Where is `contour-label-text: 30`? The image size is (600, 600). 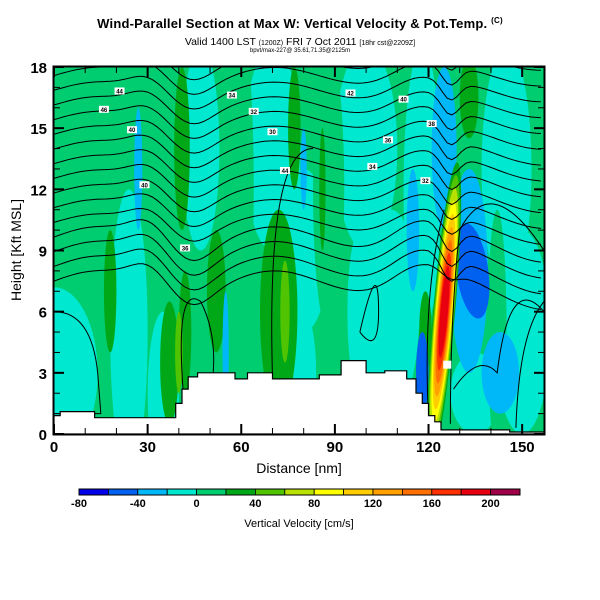 contour-label-text: 30 is located at coordinates (272, 133).